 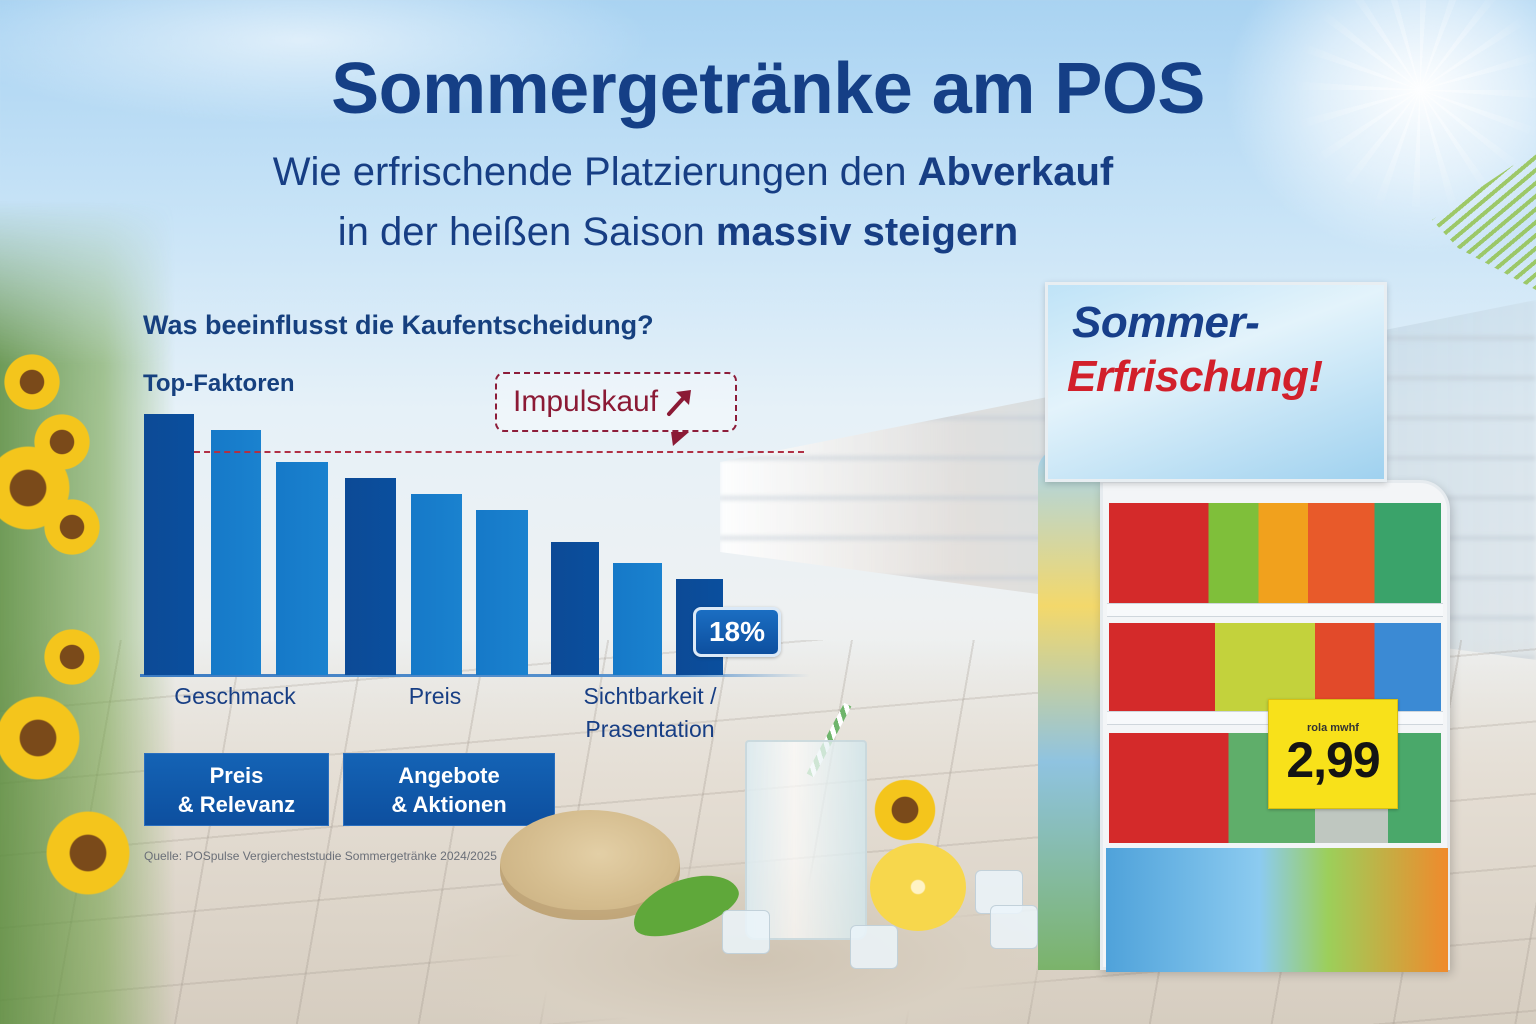 What do you see at coordinates (1166, 322) in the screenshot?
I see `stand-header-line-1: Sommer-` at bounding box center [1166, 322].